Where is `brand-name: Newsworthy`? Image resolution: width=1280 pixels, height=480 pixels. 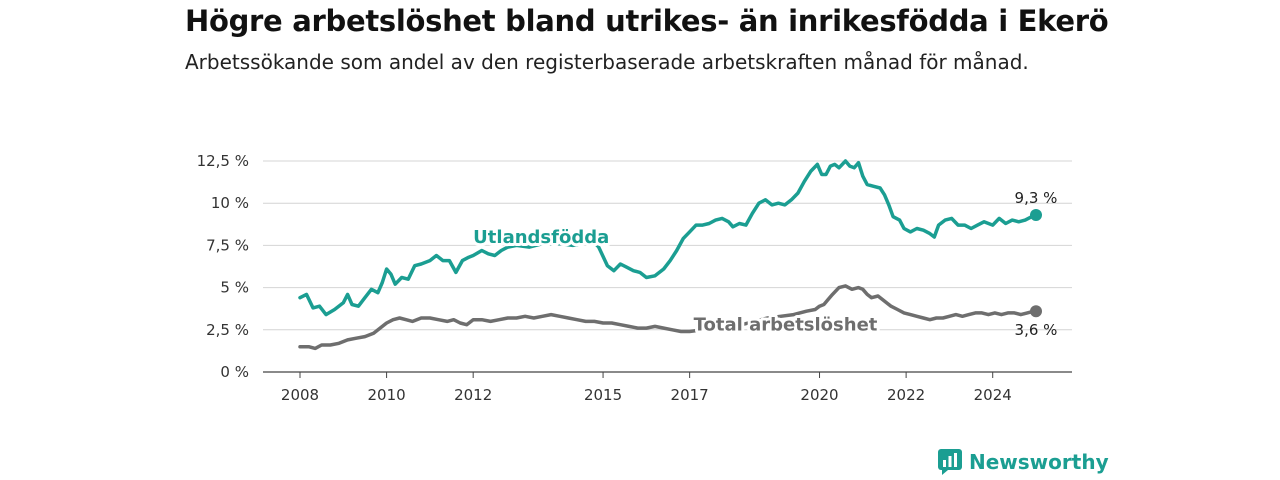
brand-name: Newsworthy is located at coordinates (1039, 462).